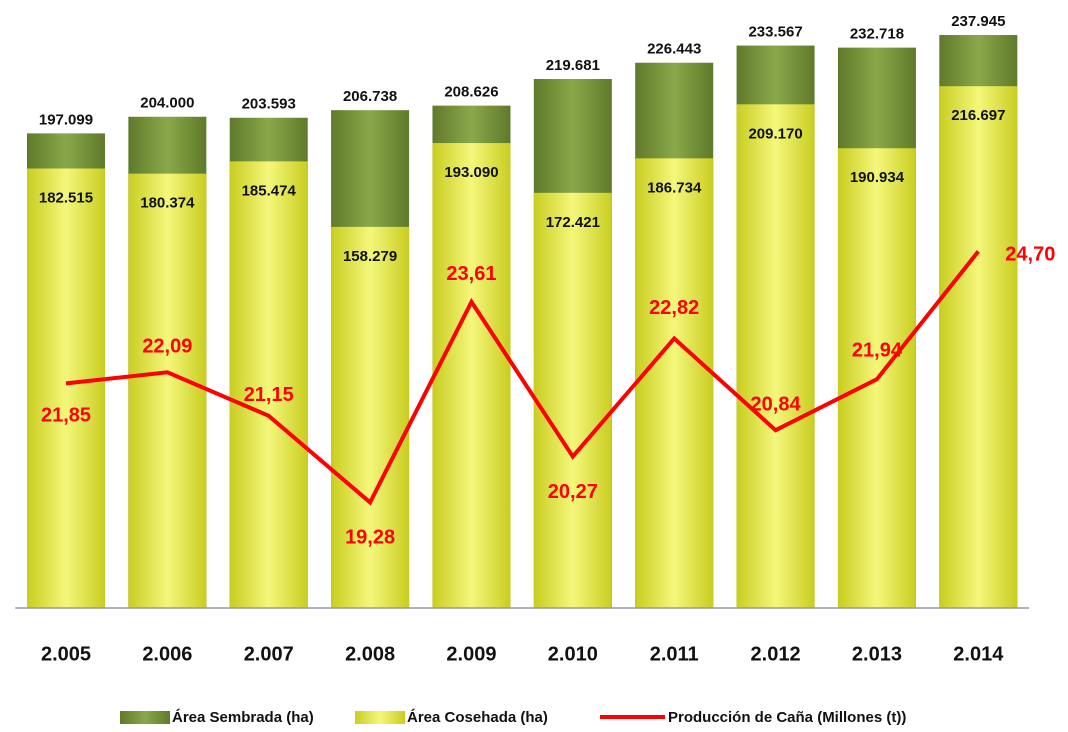 Image resolution: width=1068 pixels, height=732 pixels. I want to click on x-tick-label: 2.011, so click(674, 654).